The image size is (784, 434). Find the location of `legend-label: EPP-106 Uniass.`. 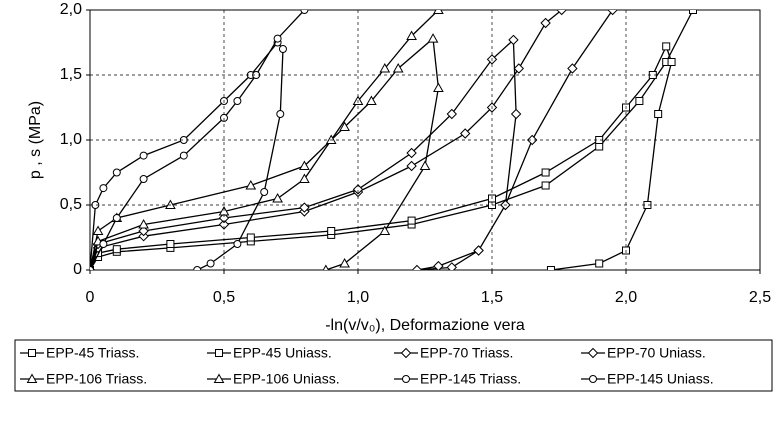

legend-label: EPP-106 Uniass. is located at coordinates (286, 379).